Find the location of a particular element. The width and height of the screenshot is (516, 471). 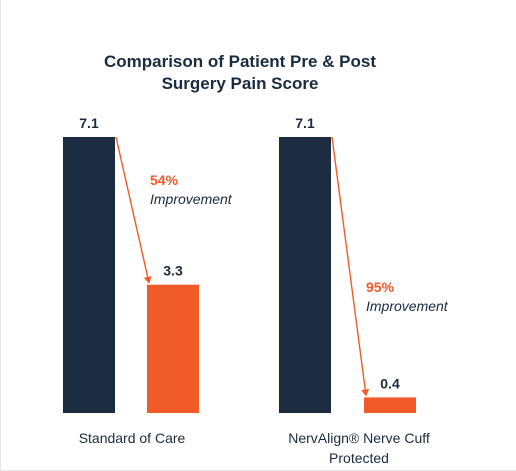

category-label: NervAlign® Nerve Cuff is located at coordinates (359, 438).